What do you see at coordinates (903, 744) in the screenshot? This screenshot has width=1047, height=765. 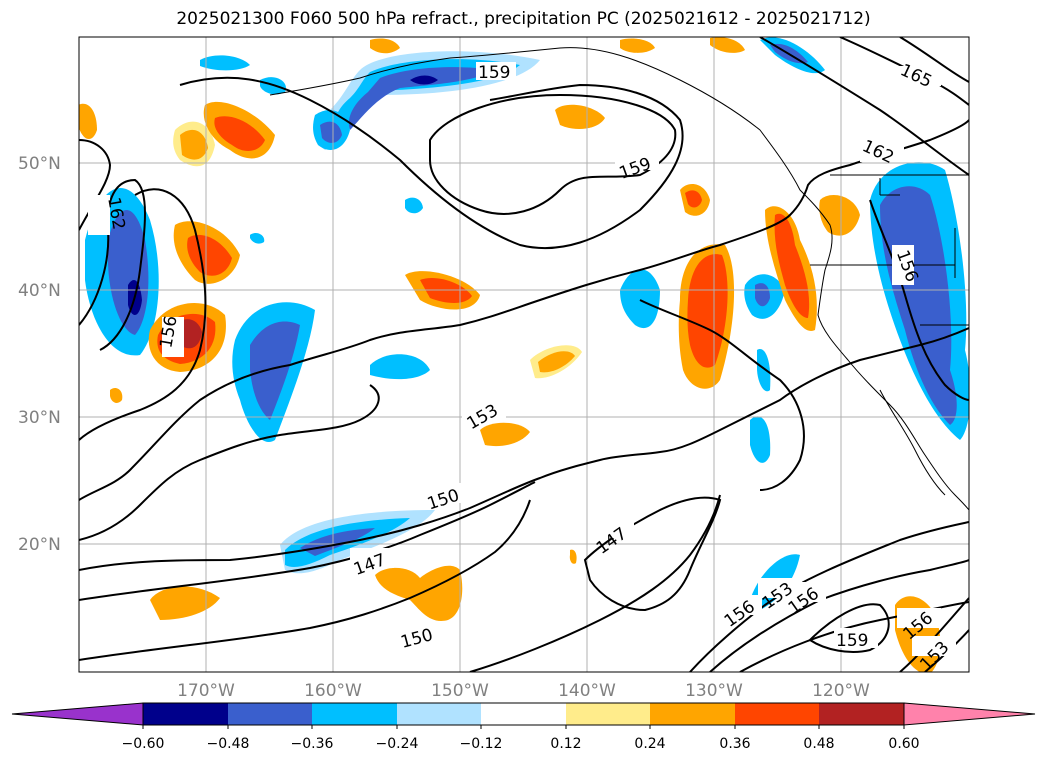 I see `colorbar-tick-label: 0.60` at bounding box center [903, 744].